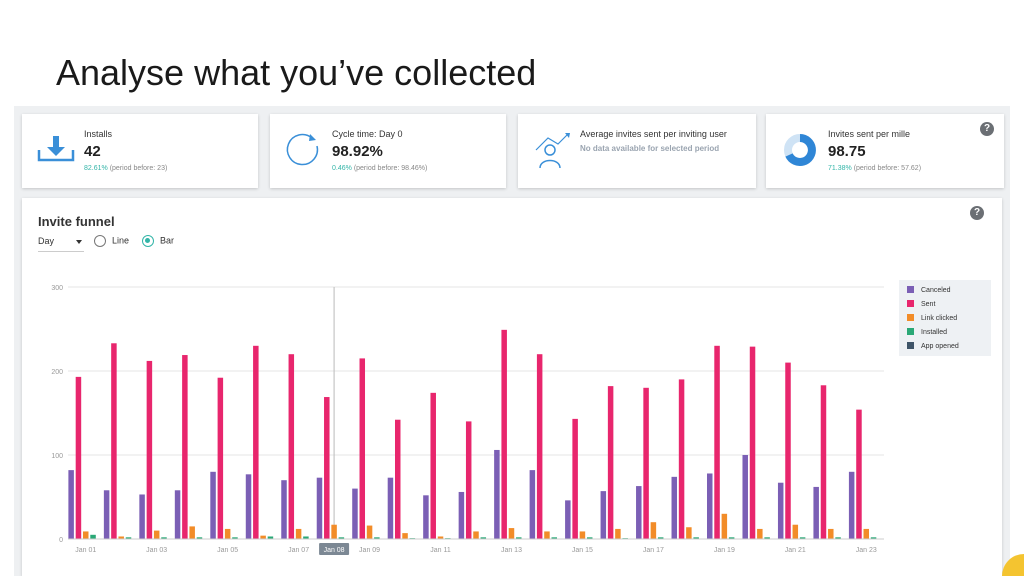 The image size is (1024, 576). I want to click on x-tick-label: Jan 08, so click(334, 550).